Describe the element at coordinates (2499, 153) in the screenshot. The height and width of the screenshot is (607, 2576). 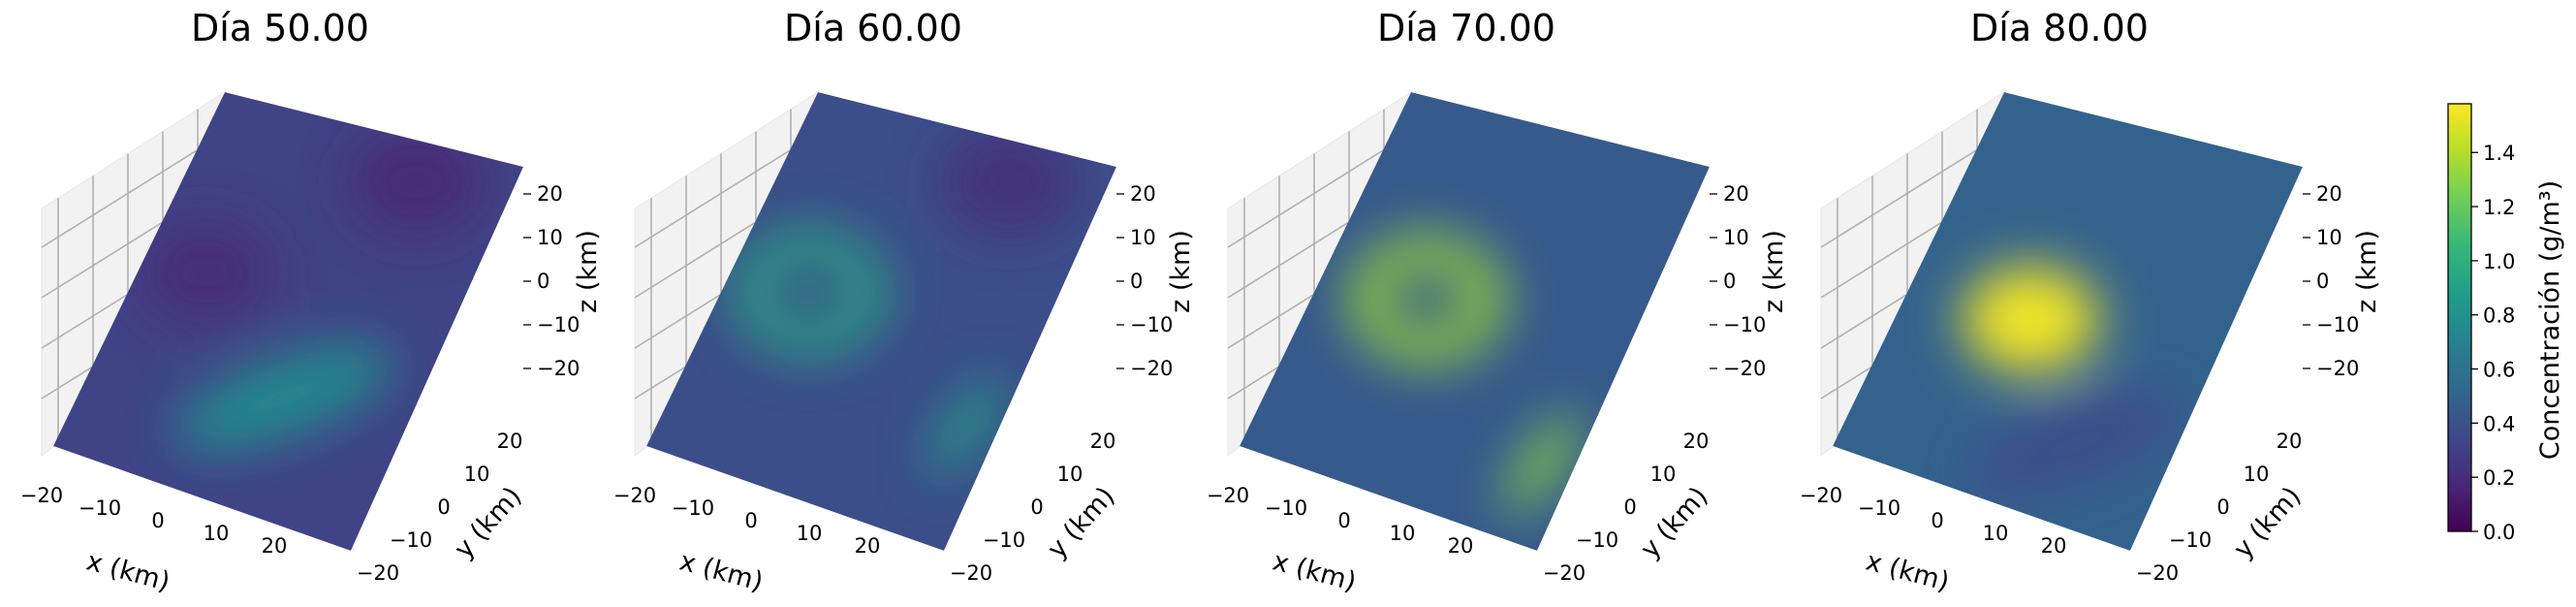
I see `colorbar-tick-label: 1.4` at that location.